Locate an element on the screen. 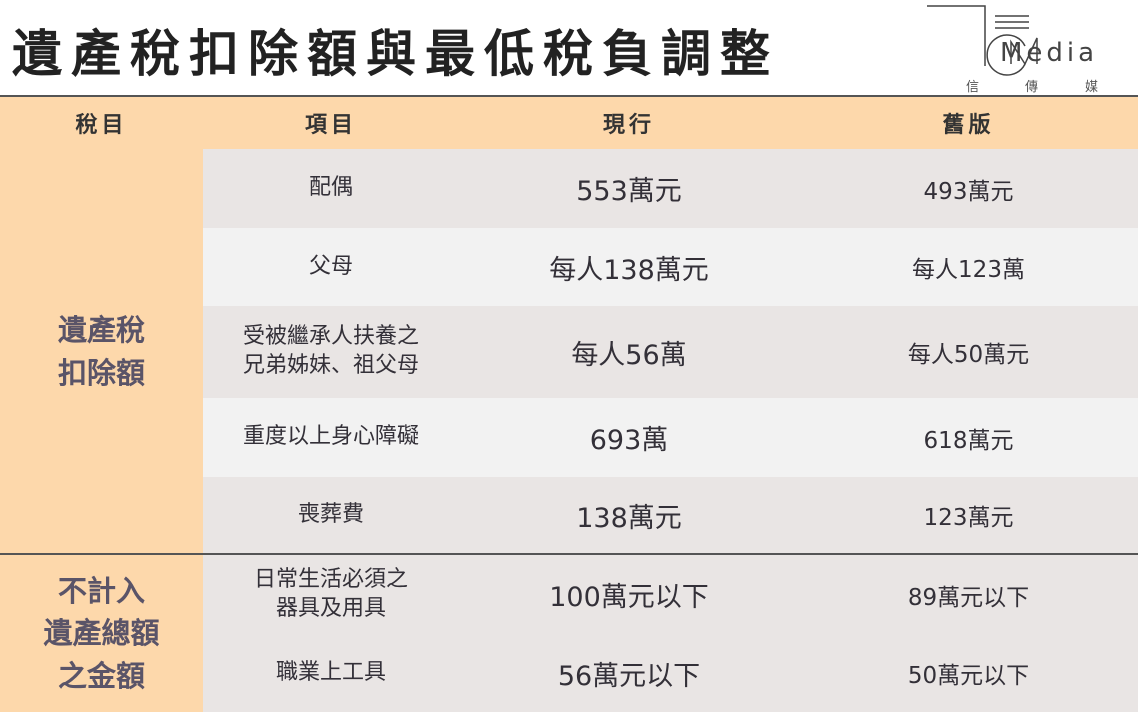 The width and height of the screenshot is (1138, 712). item-cell: 配偶 is located at coordinates (331, 188).